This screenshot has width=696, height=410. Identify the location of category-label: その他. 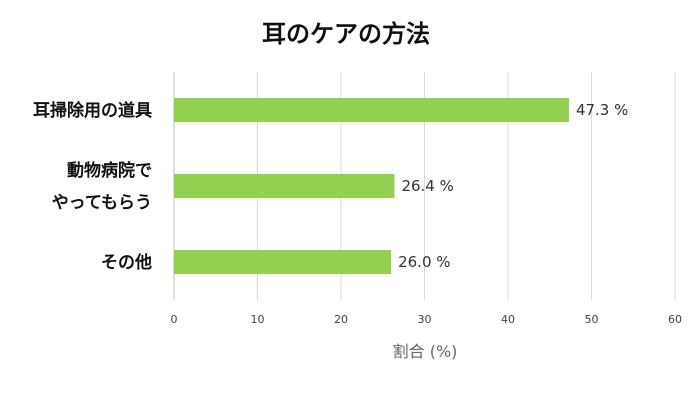
(126, 262).